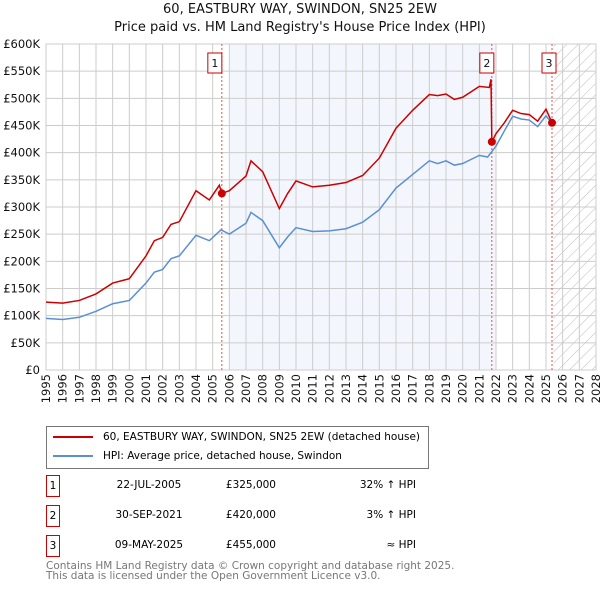  Describe the element at coordinates (21, 71) in the screenshot. I see `y-tick-label: £550K` at that location.